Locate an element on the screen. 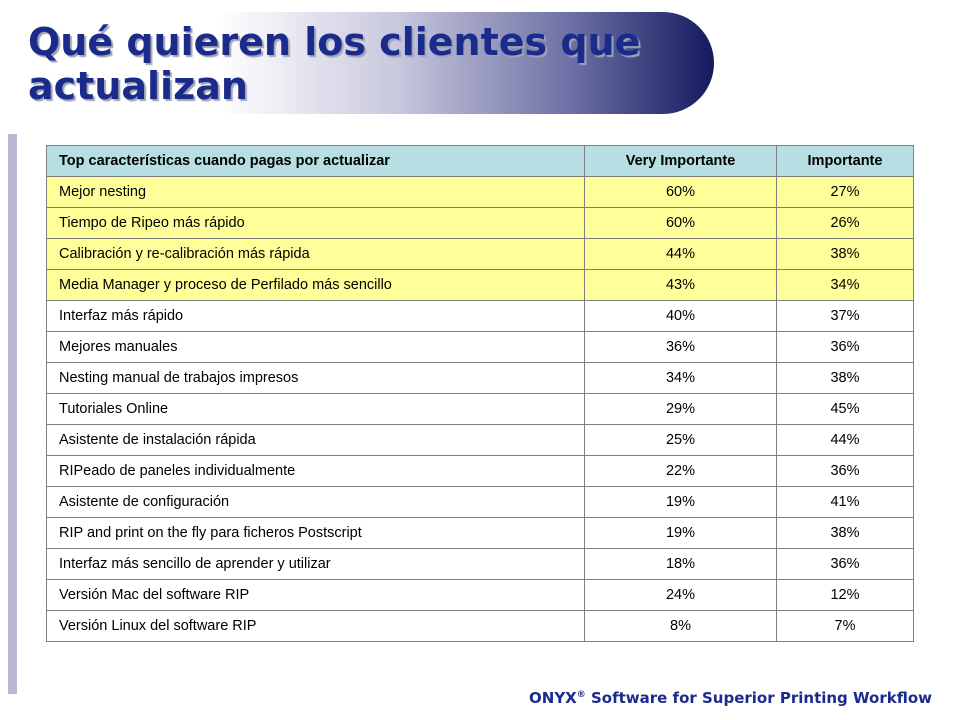 The width and height of the screenshot is (960, 720). slide-title: Qué quieren los clientes que actualizan is located at coordinates (334, 64).